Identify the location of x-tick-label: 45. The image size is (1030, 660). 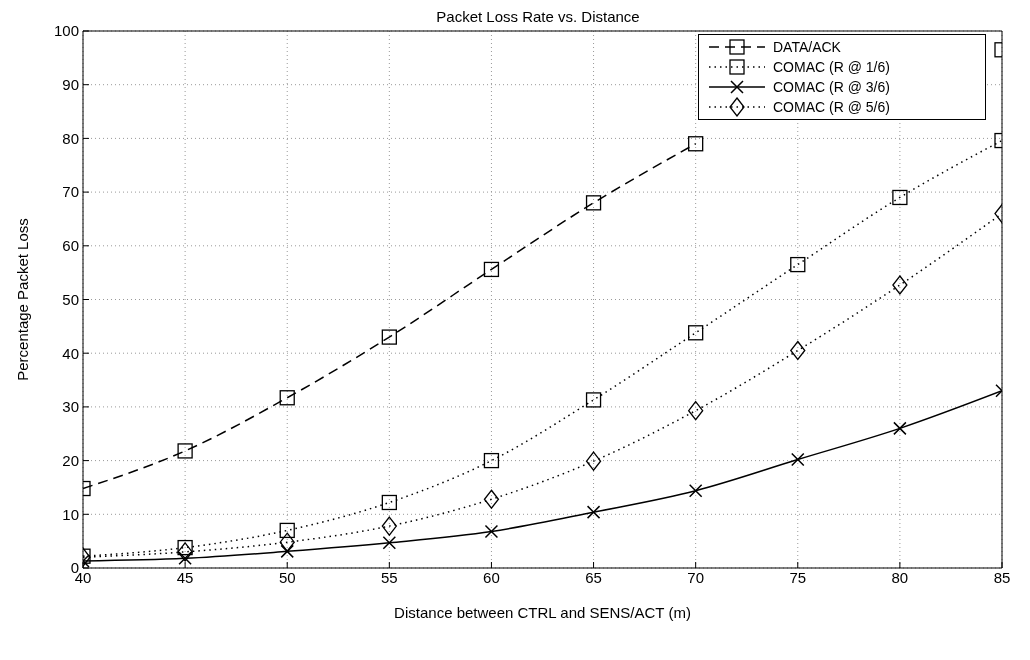
(185, 577).